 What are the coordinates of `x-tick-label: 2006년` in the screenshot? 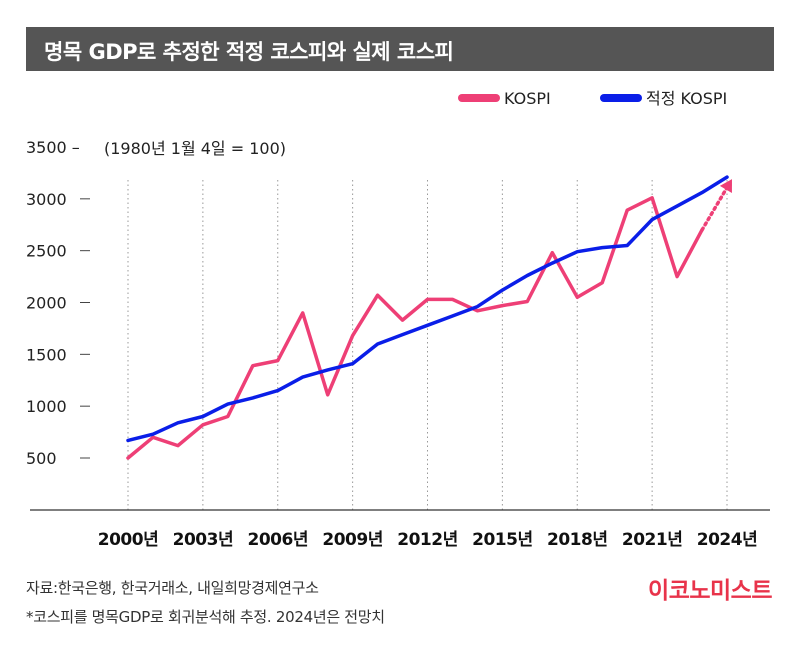 It's located at (278, 540).